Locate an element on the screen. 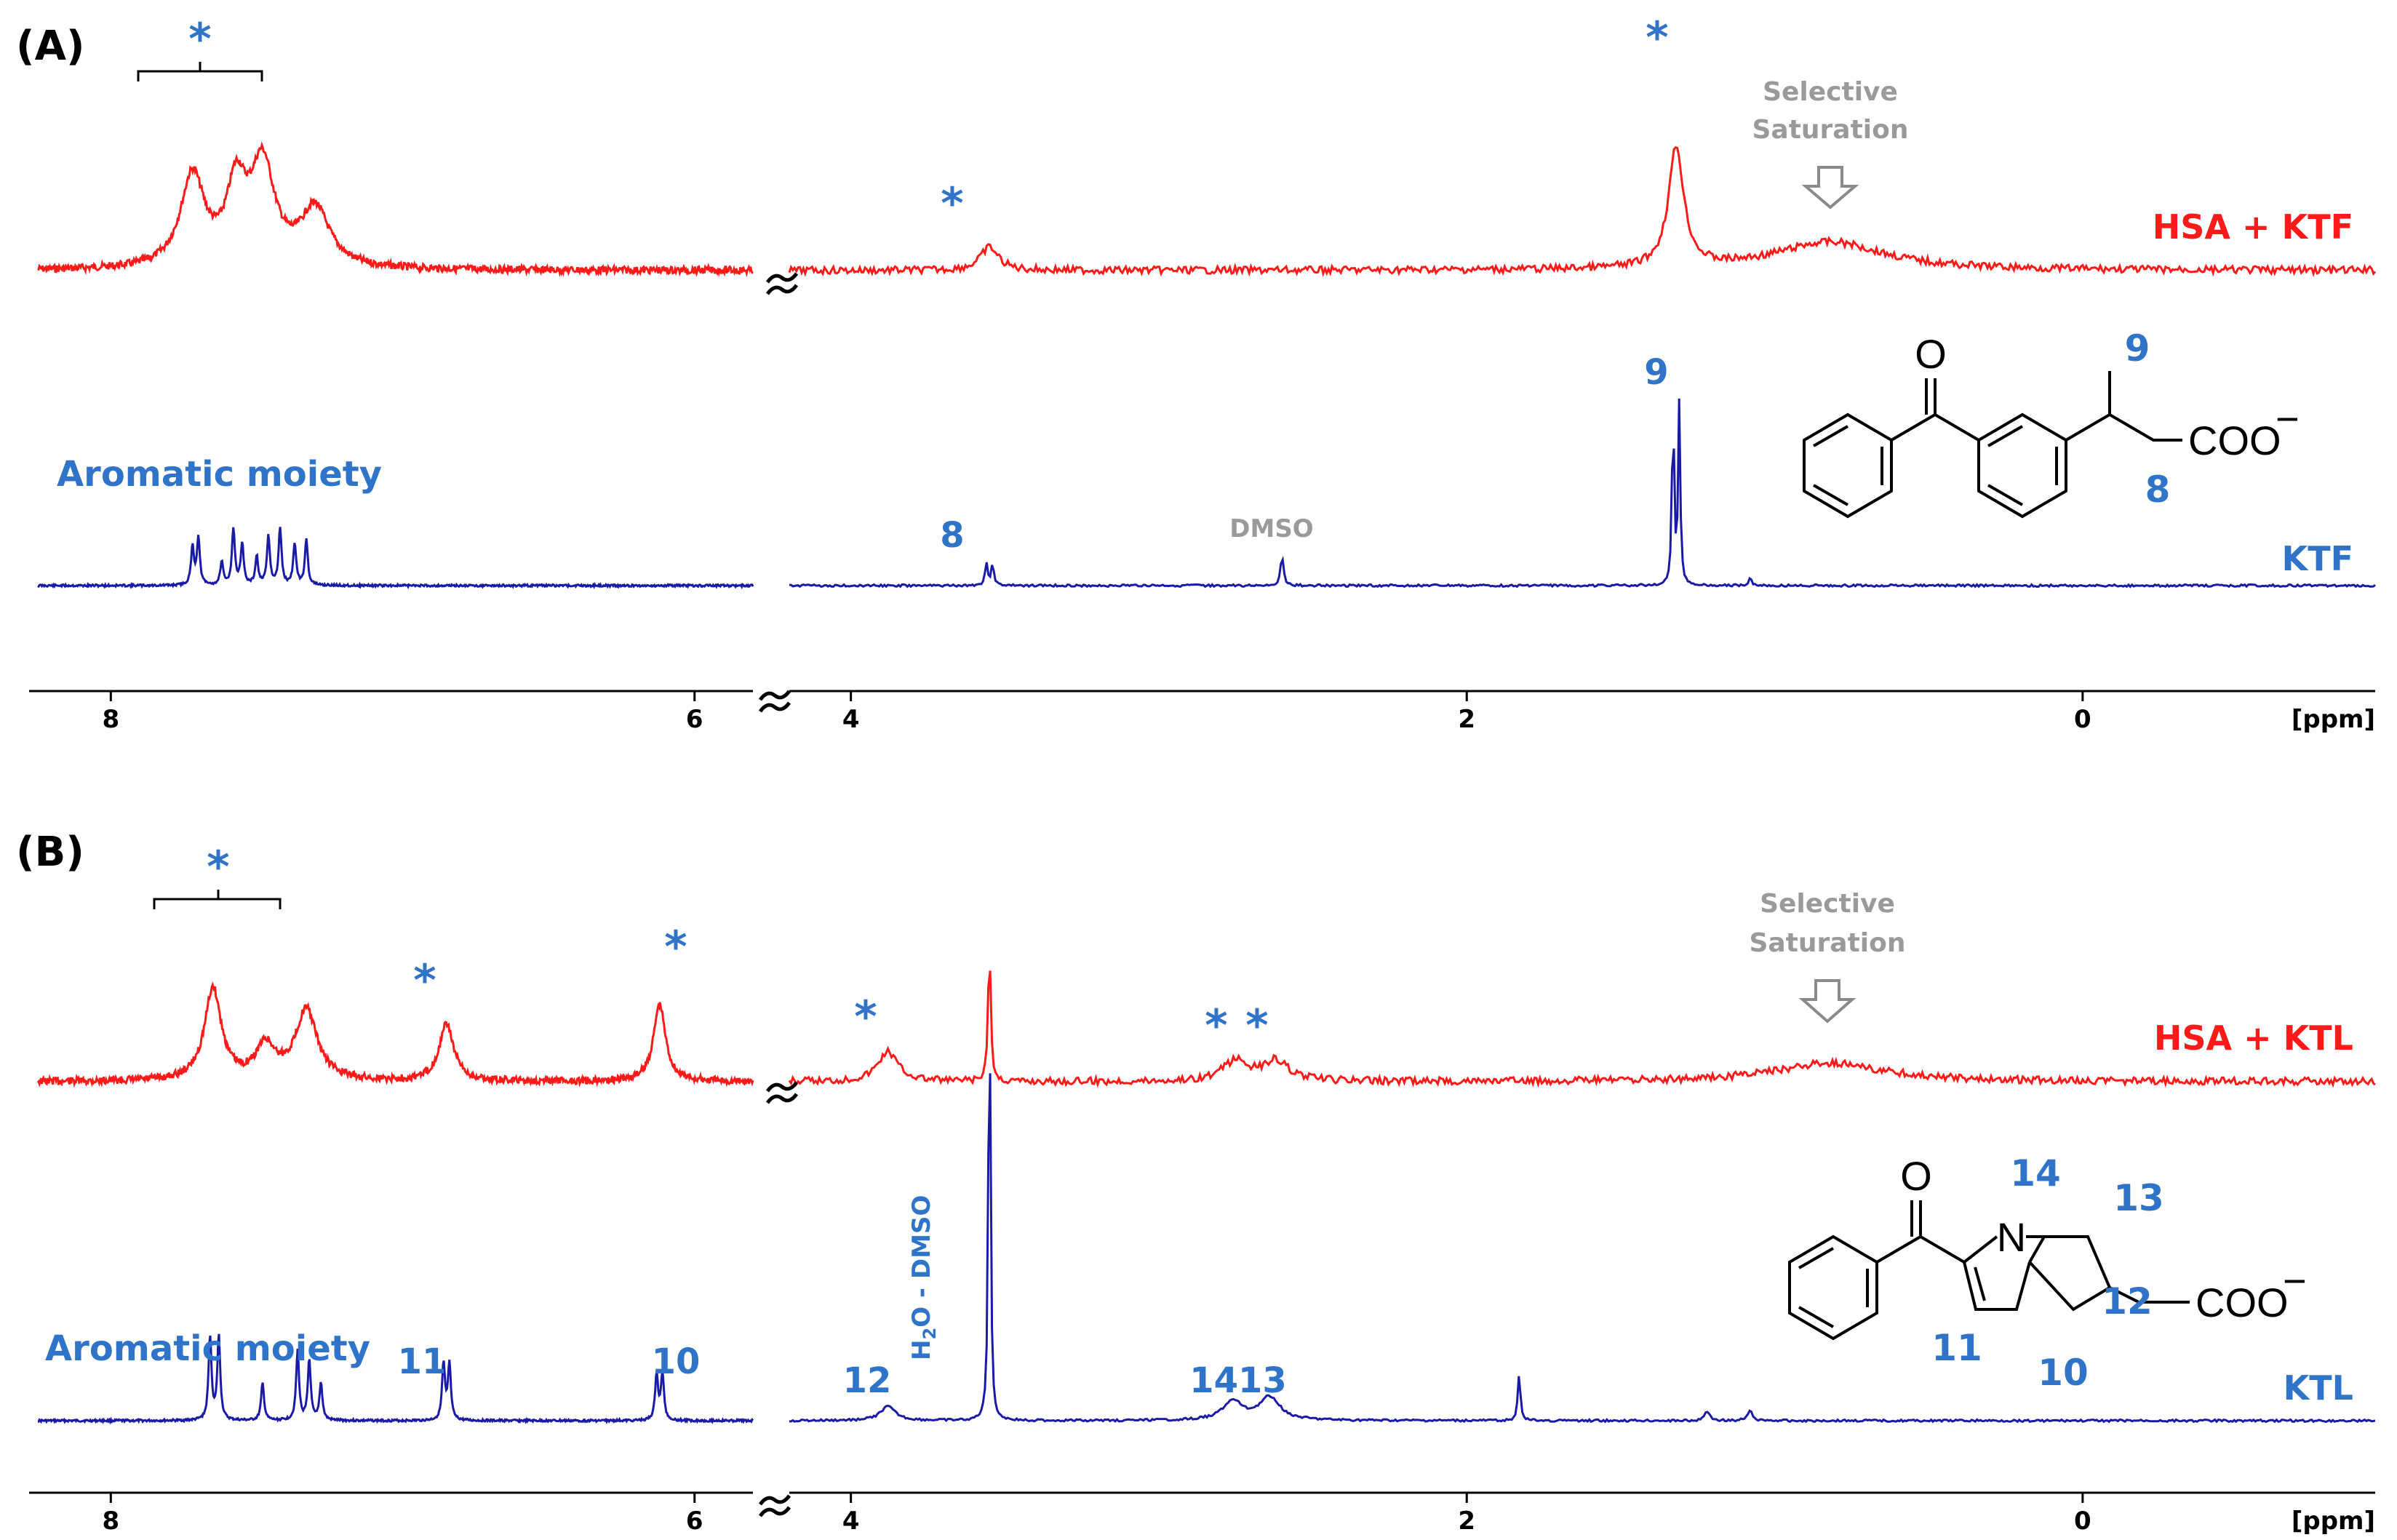  ketorolac-num-11: 11 is located at coordinates (1956, 1348).